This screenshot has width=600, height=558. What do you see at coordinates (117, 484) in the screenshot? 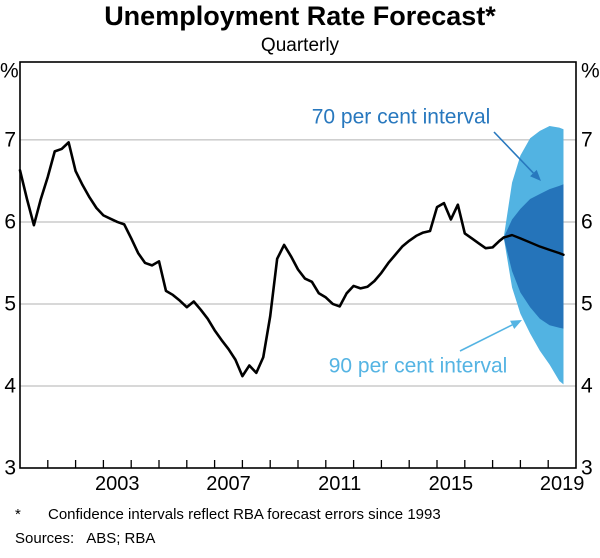
I see `x-axis-label: 2003` at bounding box center [117, 484].